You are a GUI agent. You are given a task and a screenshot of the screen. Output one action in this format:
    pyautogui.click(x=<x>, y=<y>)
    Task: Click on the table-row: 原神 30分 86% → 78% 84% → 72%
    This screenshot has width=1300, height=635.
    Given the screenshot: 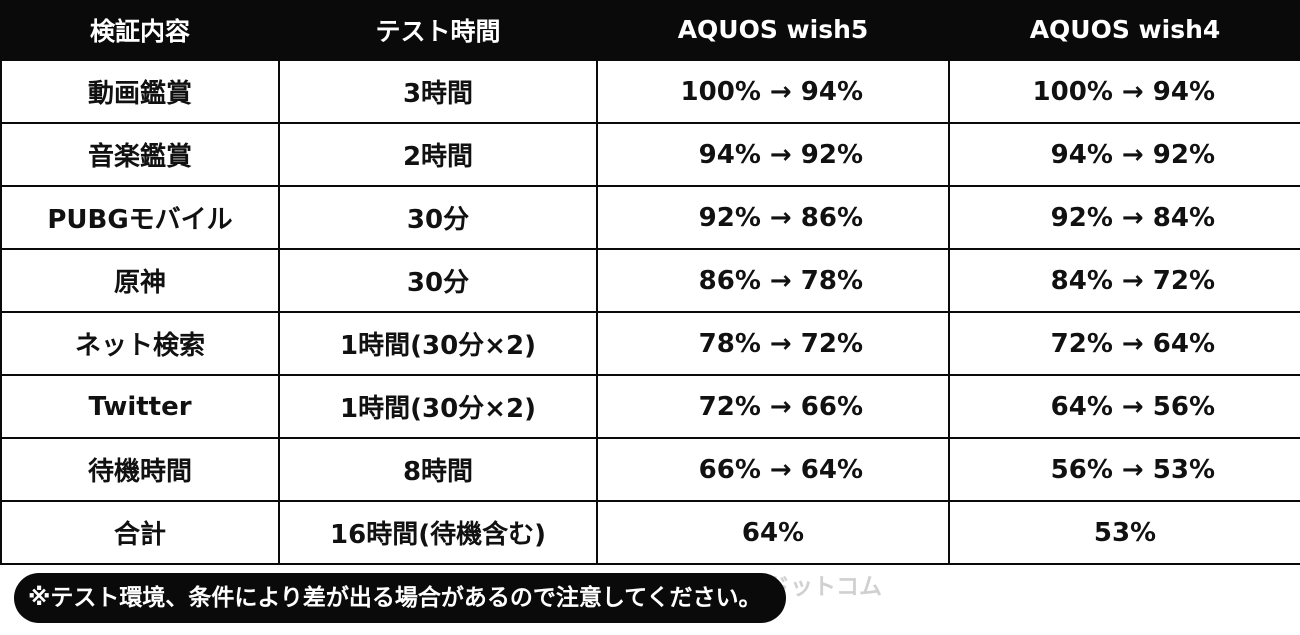 What is the action you would take?
    pyautogui.click(x=650, y=280)
    